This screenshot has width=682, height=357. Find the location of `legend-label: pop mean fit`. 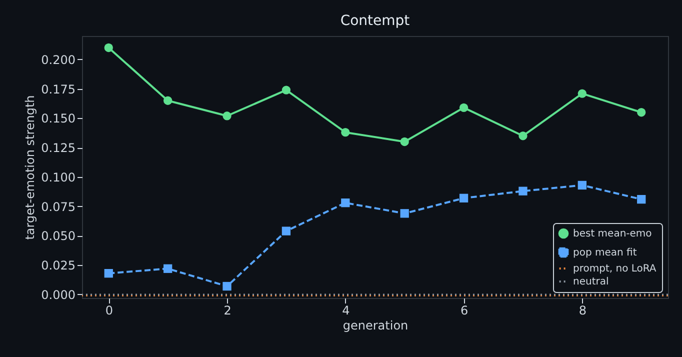

legend-label: pop mean fit is located at coordinates (605, 253).